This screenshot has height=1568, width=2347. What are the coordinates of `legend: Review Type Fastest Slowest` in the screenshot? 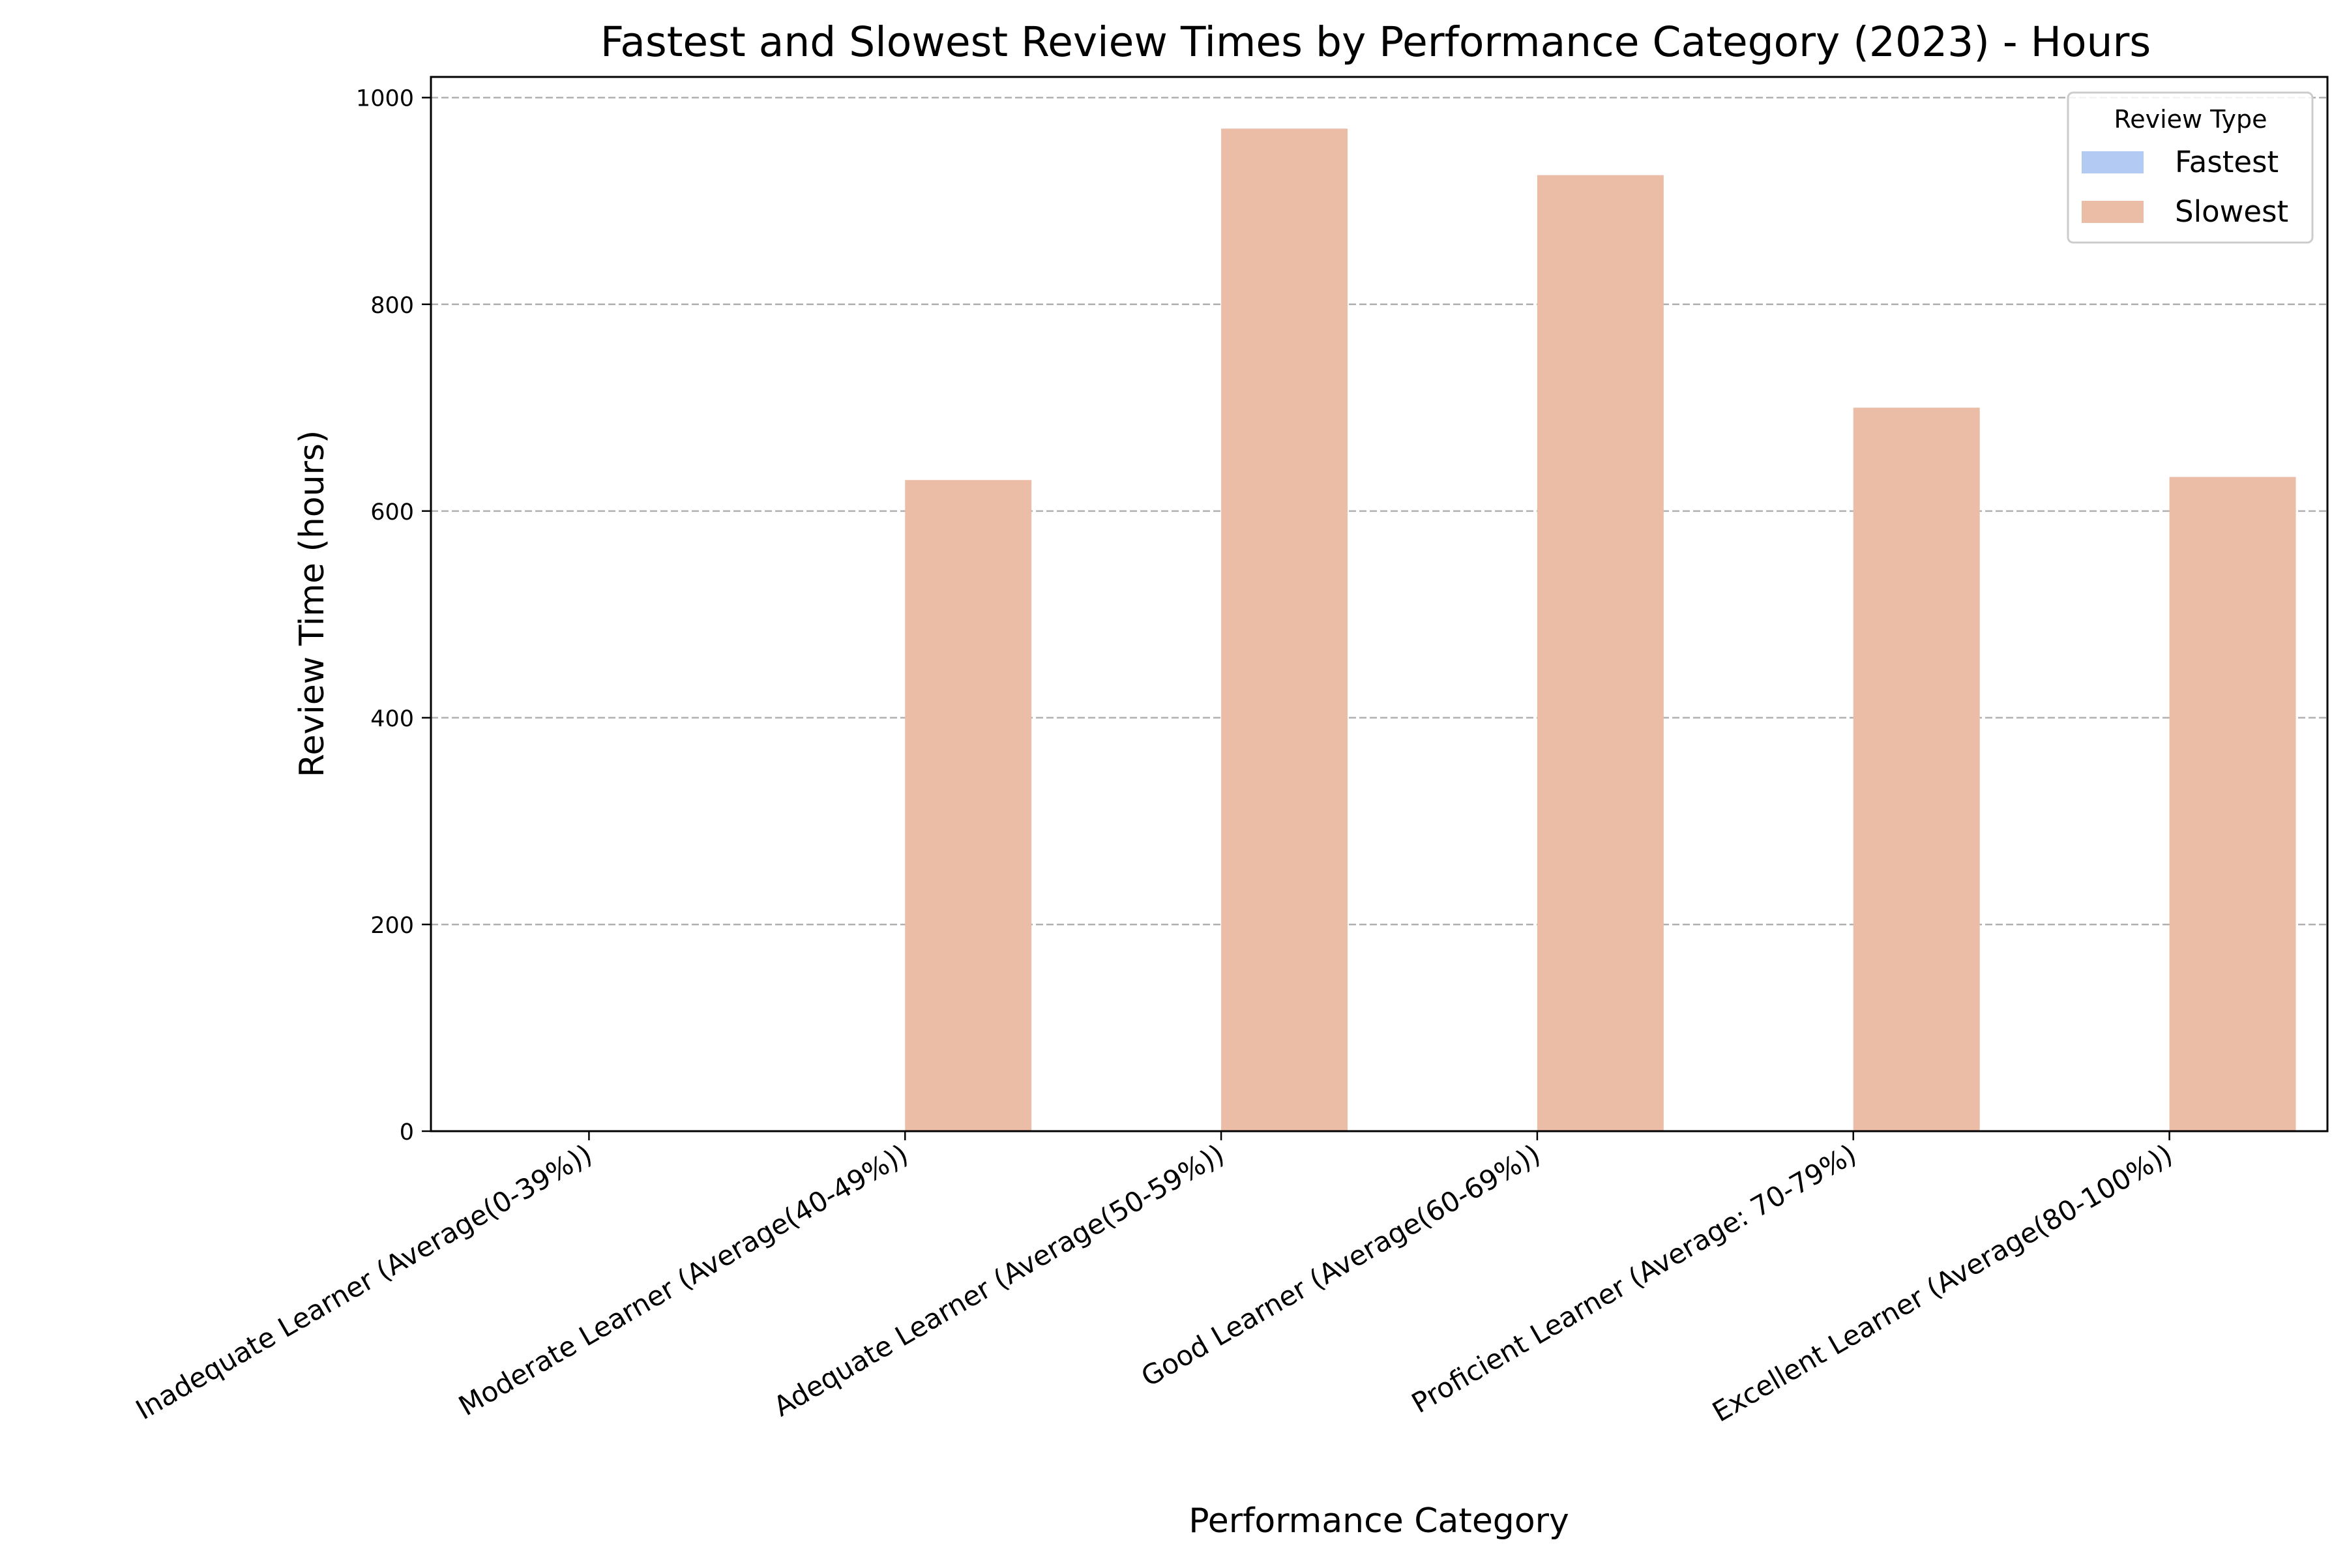 It's located at (2190, 167).